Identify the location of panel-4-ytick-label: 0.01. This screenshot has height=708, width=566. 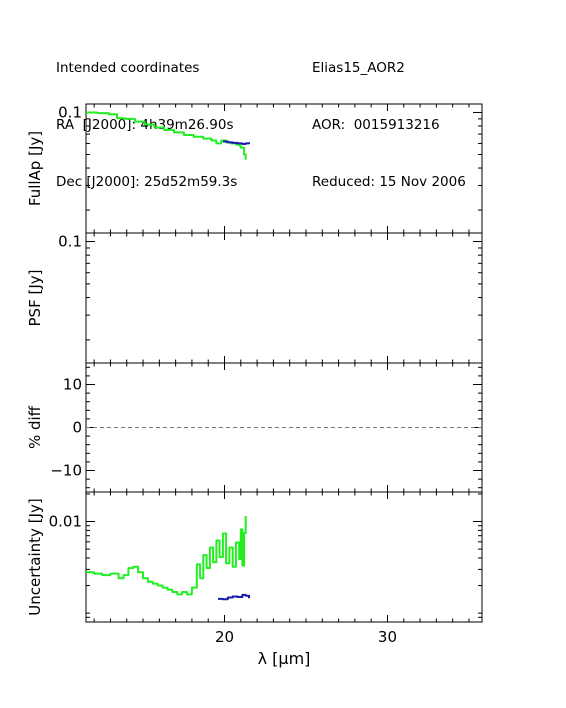
(65, 522).